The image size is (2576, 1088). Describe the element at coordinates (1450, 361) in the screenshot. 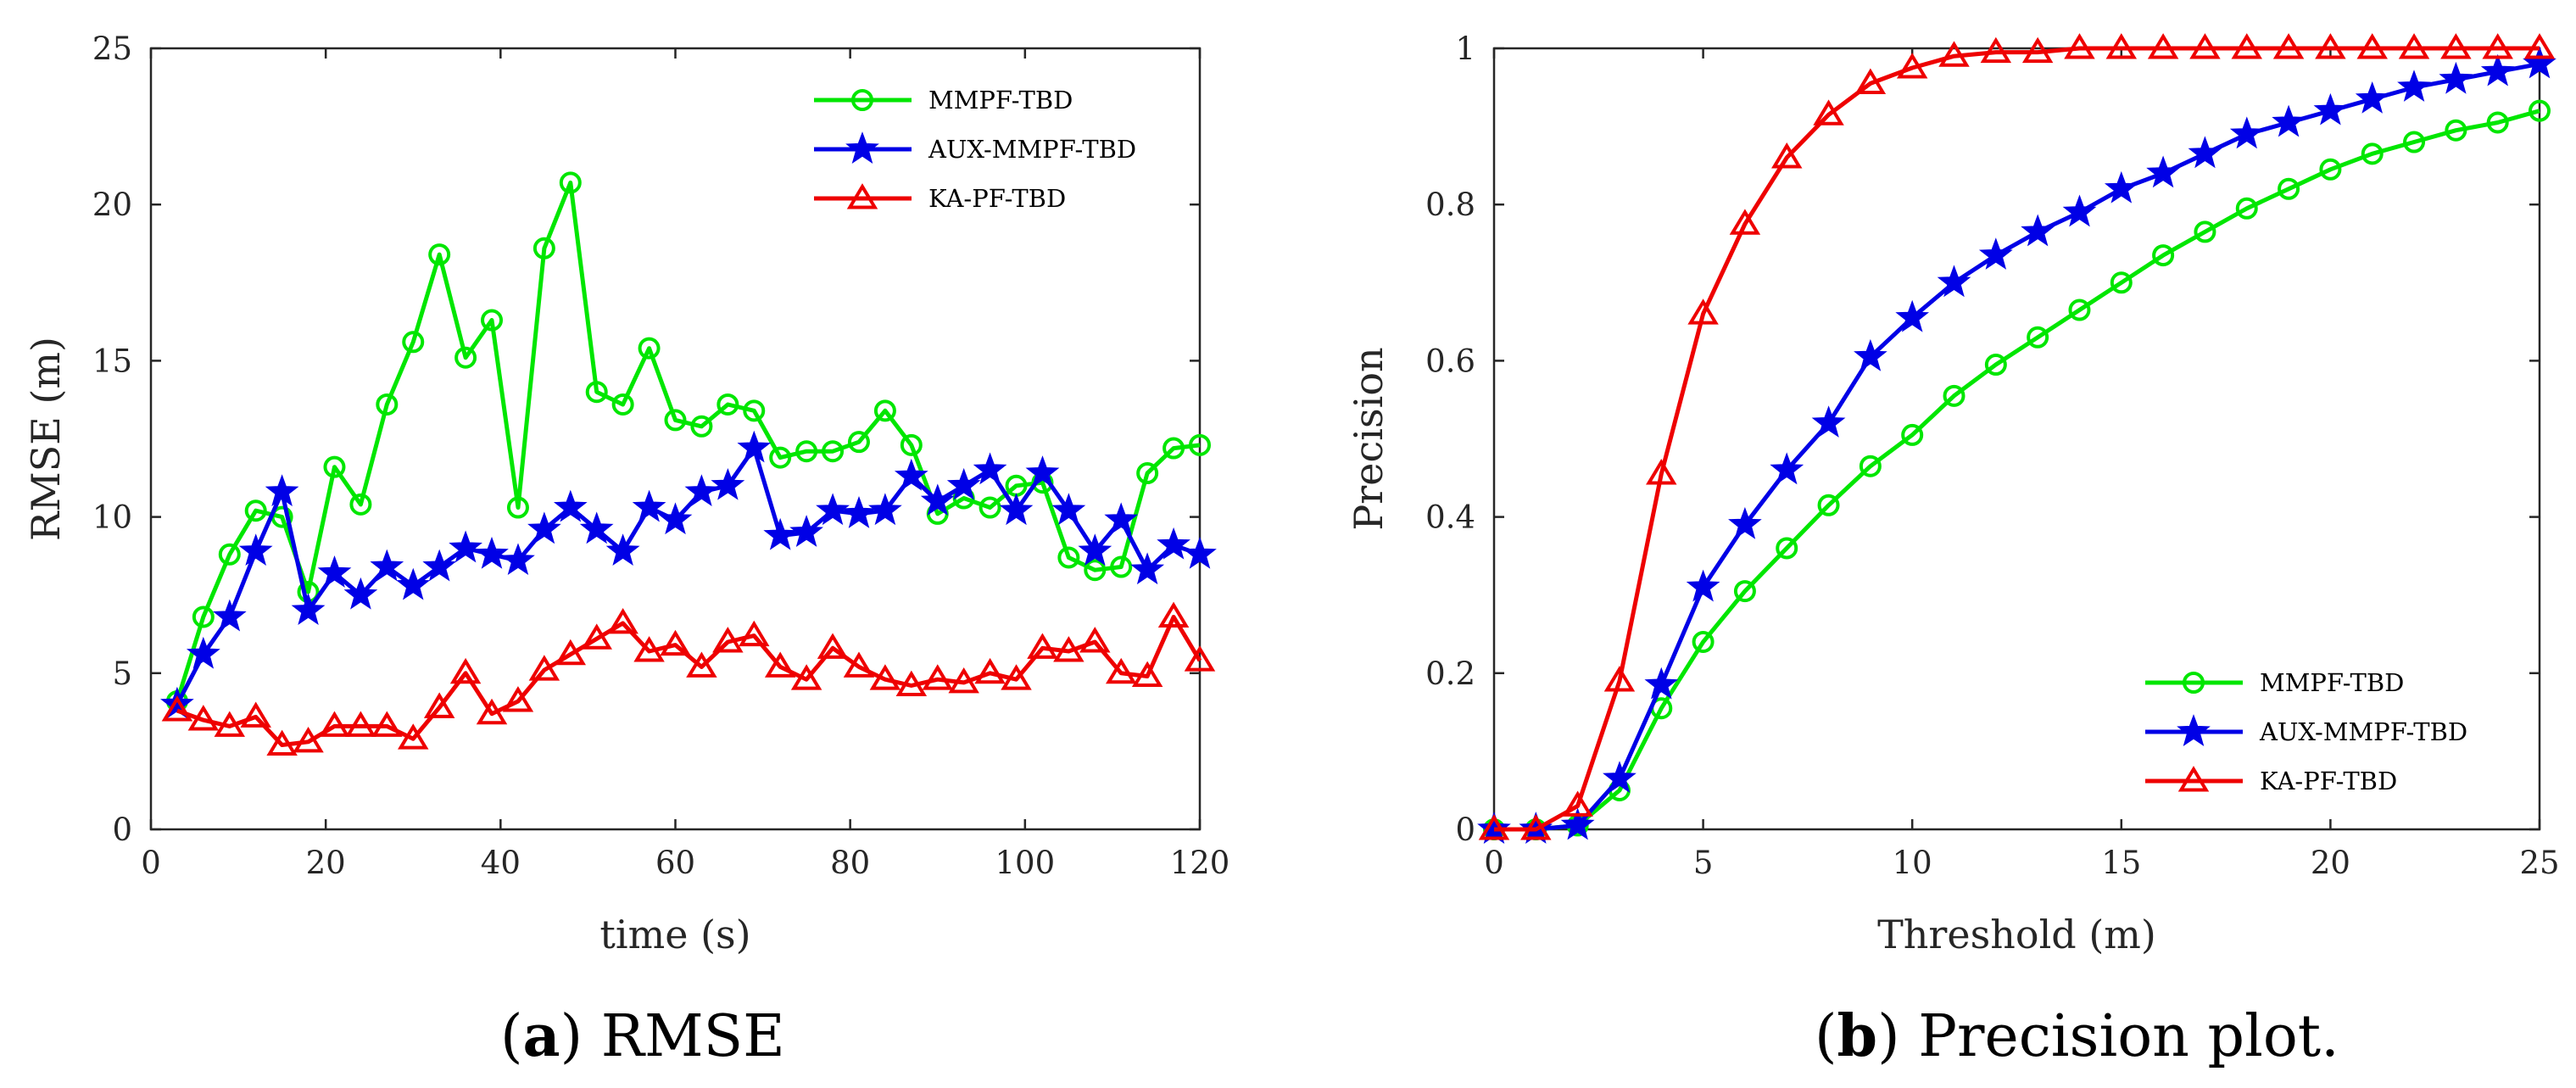

I see `y-tick-label: 0.6` at that location.